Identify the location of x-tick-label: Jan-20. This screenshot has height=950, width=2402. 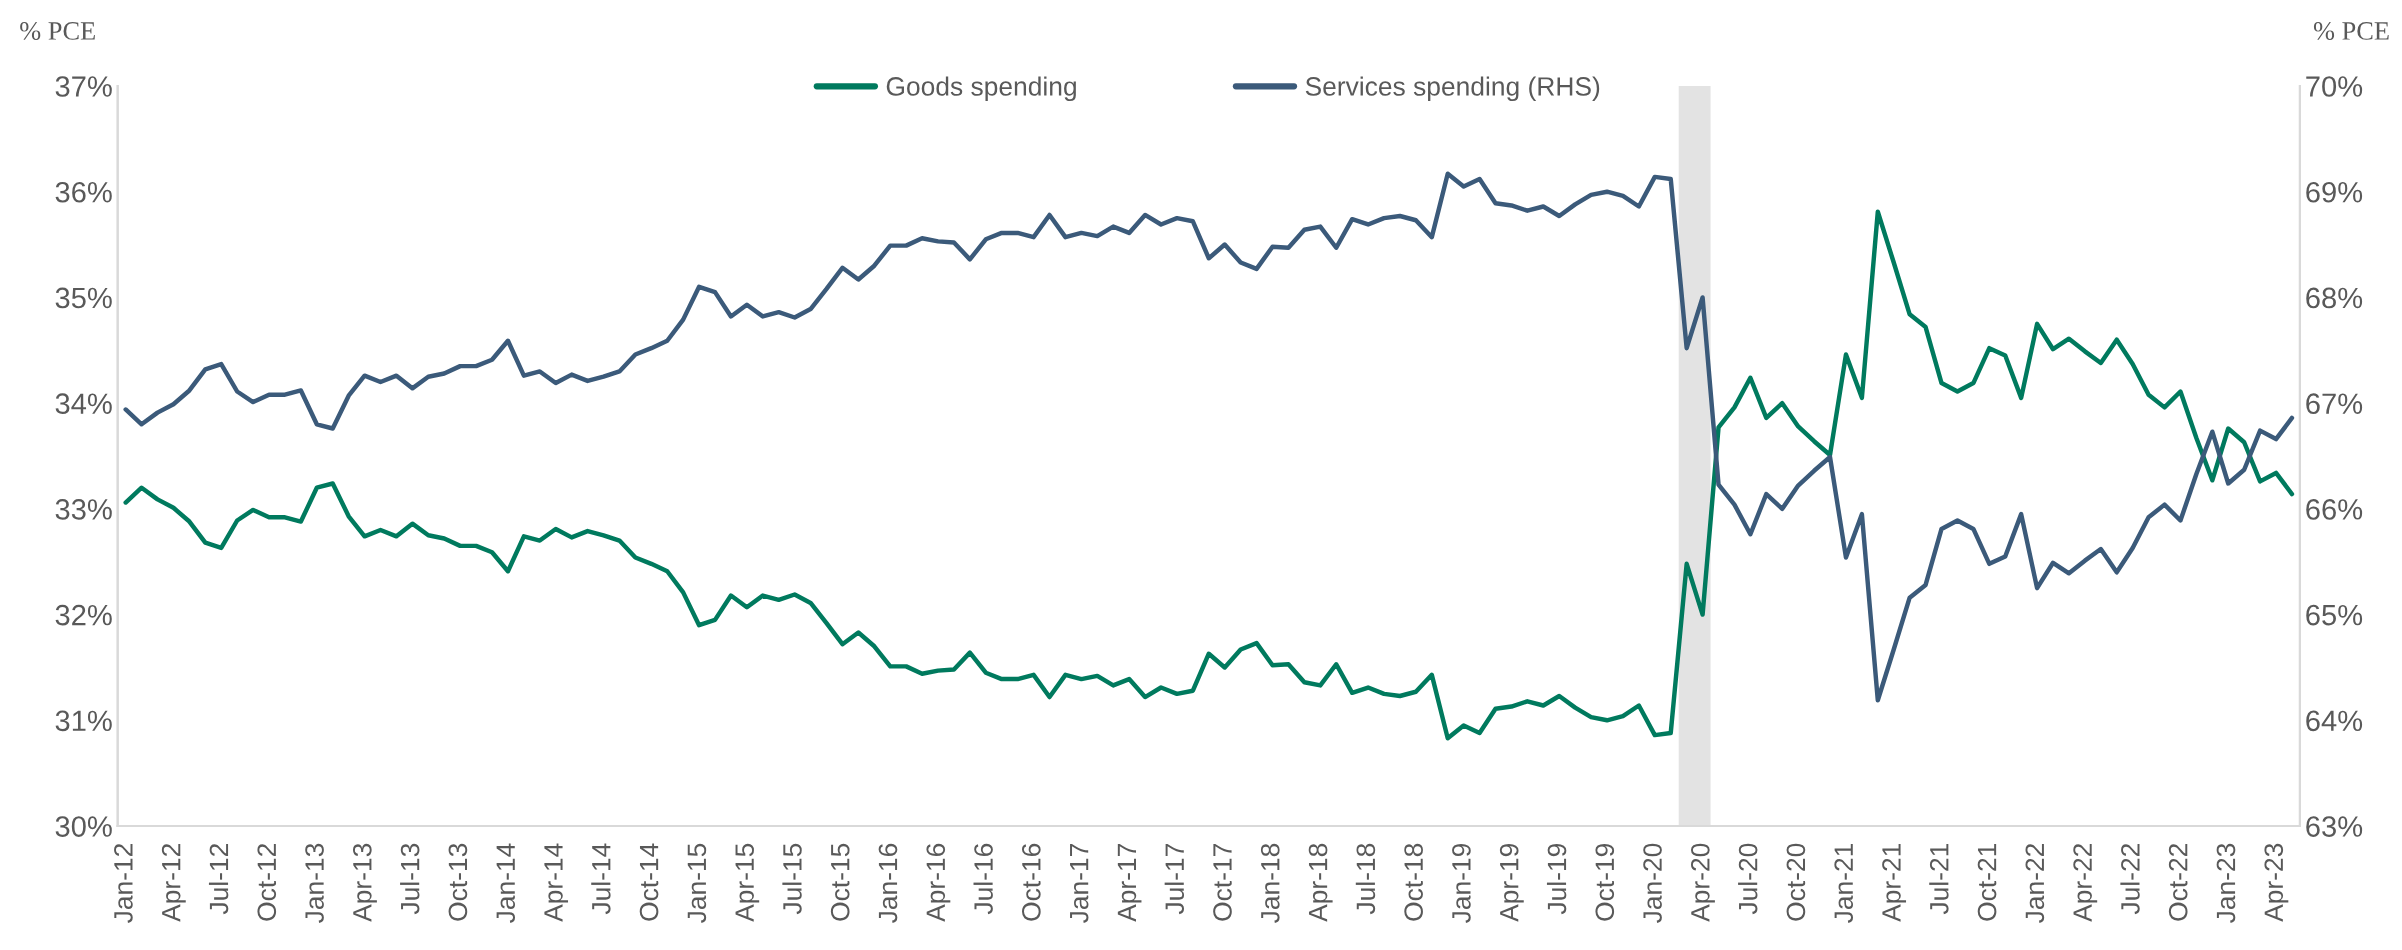
(1652, 883).